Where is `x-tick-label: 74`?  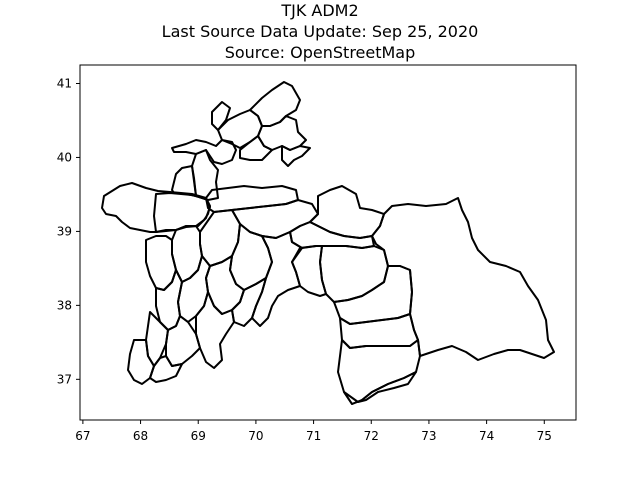
x-tick-label: 74 is located at coordinates (486, 436).